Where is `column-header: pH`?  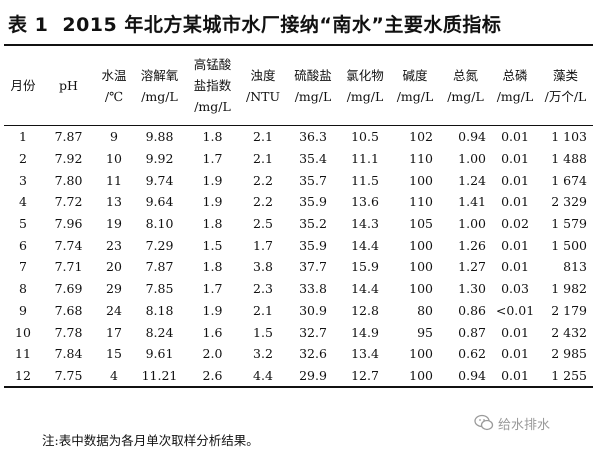
column-header: pH is located at coordinates (68, 85).